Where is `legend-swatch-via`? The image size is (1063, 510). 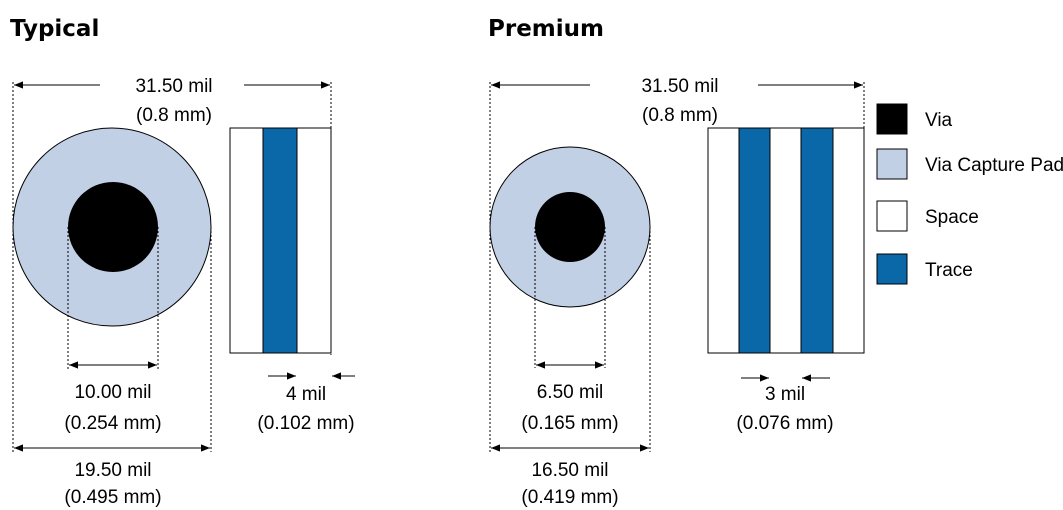
legend-swatch-via is located at coordinates (892, 119).